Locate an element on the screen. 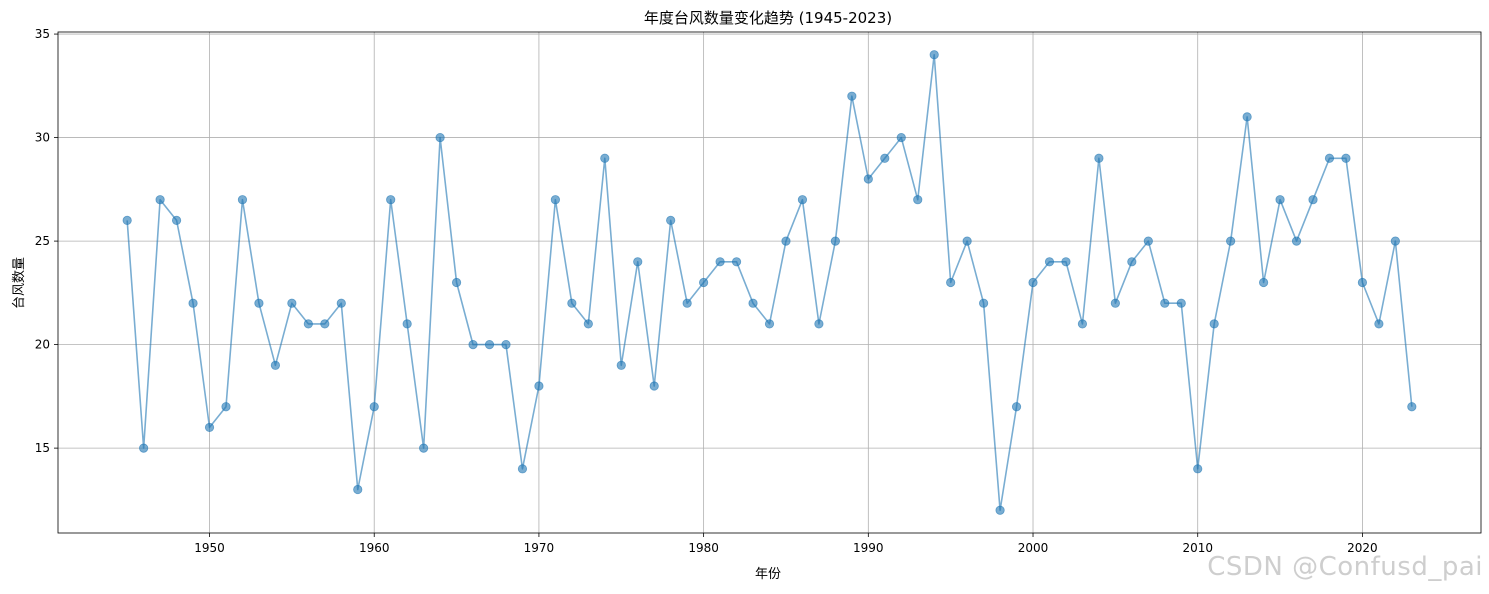 Image resolution: width=1489 pixels, height=594 pixels. x-tick-label: 2000 is located at coordinates (1033, 548).